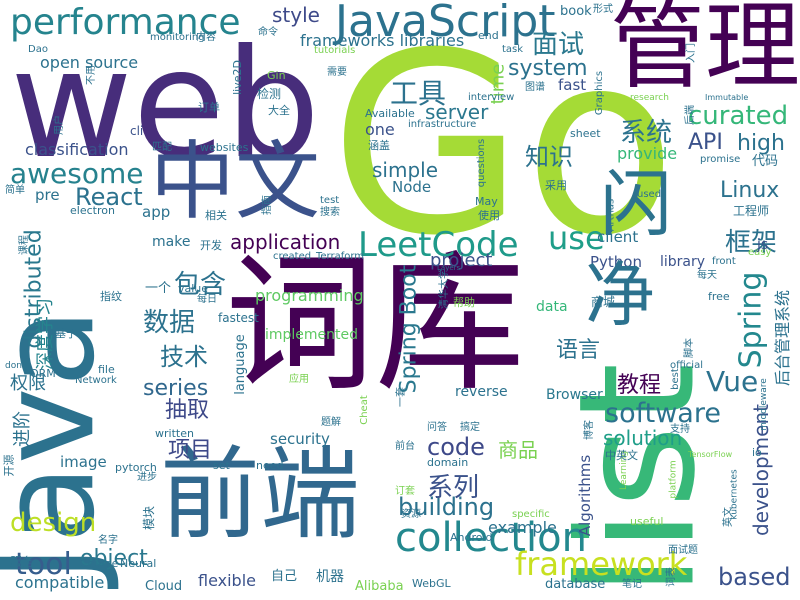 The image size is (800, 600). Describe the element at coordinates (578, 350) in the screenshot. I see `word-yuyan: 语言` at that location.